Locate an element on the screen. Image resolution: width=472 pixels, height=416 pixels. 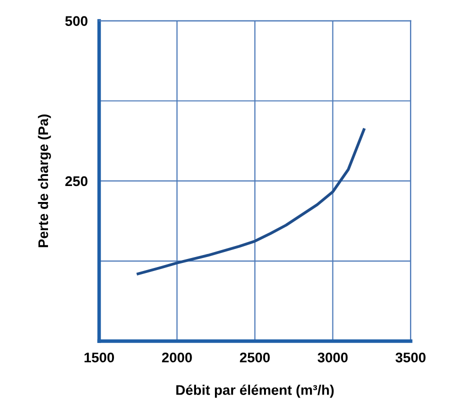
x-tick-label: 3000 is located at coordinates (333, 357).